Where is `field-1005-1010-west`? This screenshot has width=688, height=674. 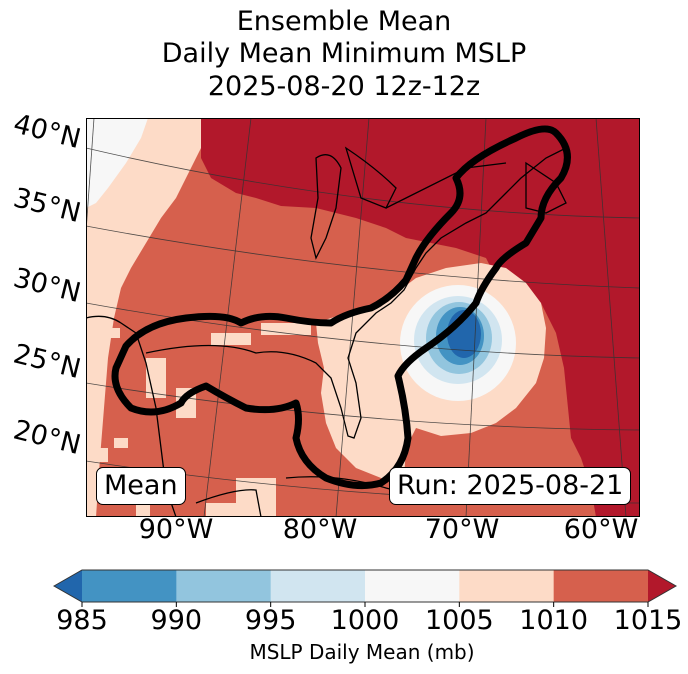 field-1005-1010-west is located at coordinates (151, 317).